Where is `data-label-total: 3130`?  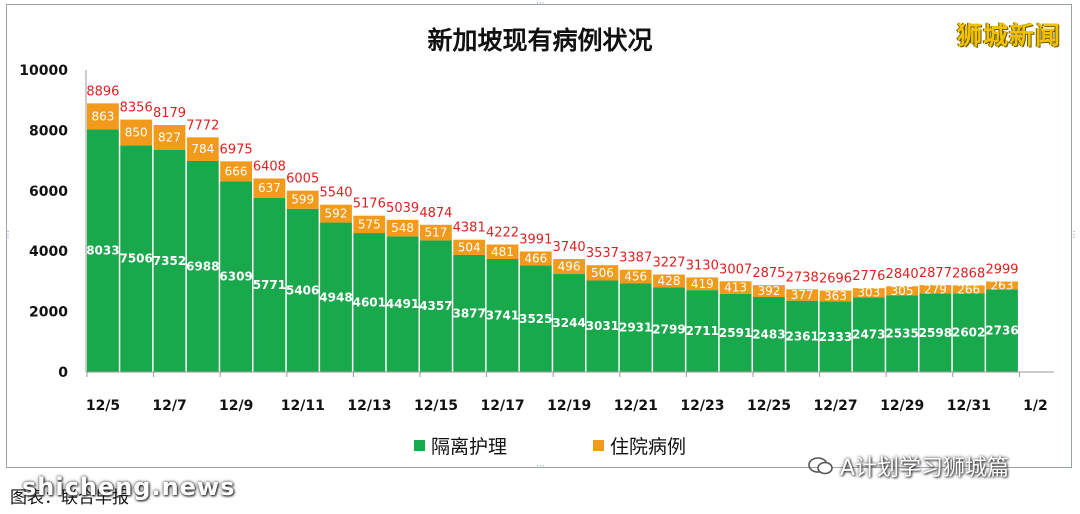
data-label-total: 3130 is located at coordinates (702, 265).